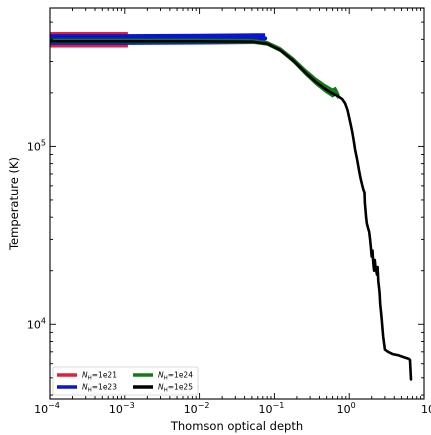 The width and height of the screenshot is (431, 435). Describe the element at coordinates (36, 323) in the screenshot. I see `y-tick-label: 10⁴` at that location.